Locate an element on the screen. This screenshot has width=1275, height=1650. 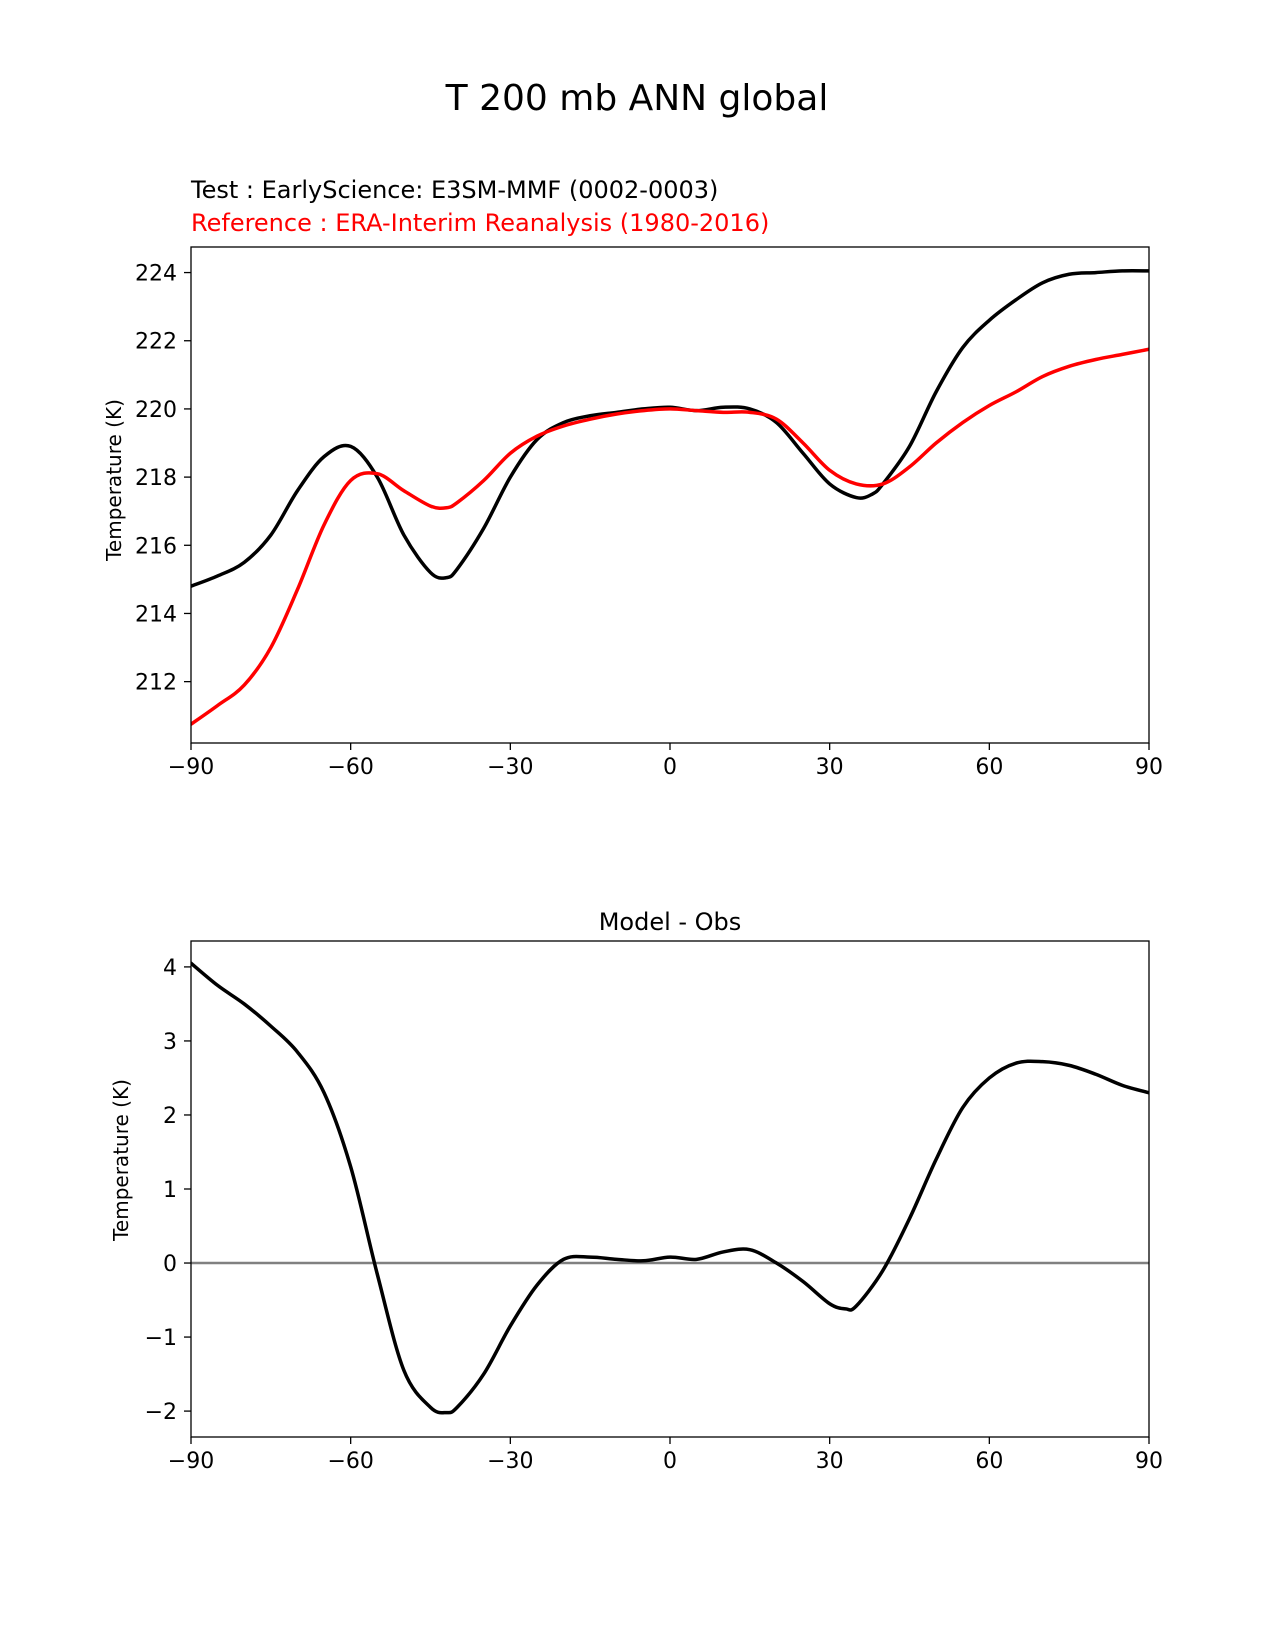
bottom-ytick-label: 2 is located at coordinates (170, 1116).